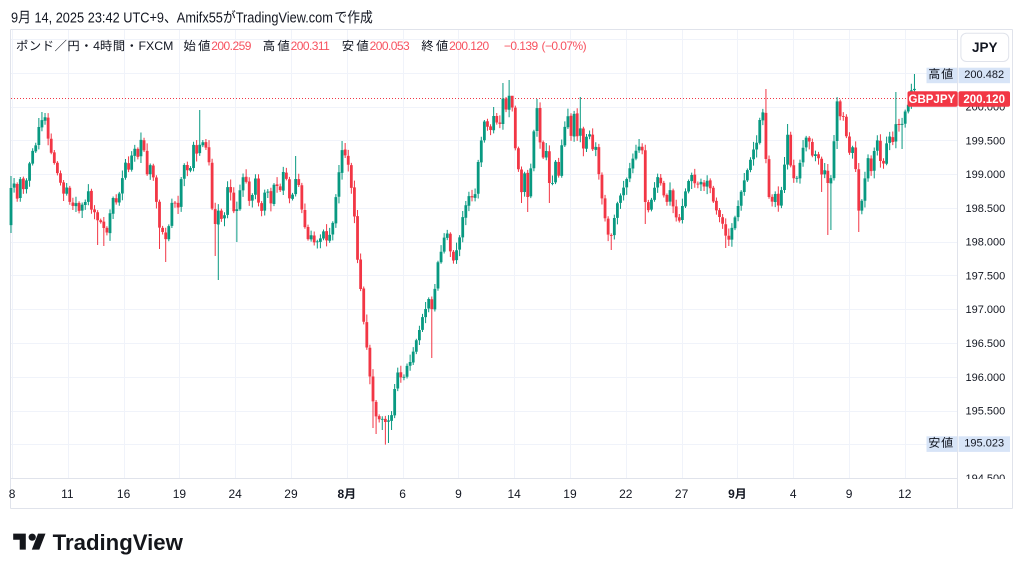 This screenshot has width=1024, height=575. I want to click on svg-text: 27, so click(682, 494).